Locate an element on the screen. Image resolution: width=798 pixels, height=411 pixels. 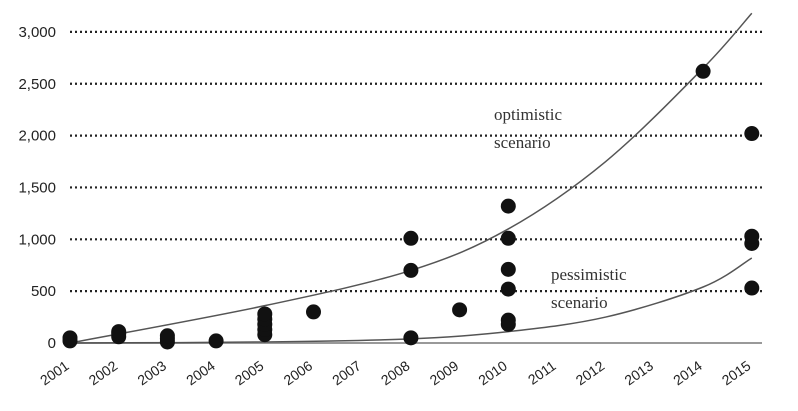
y-axis-ticks: 0 500 1,000 1,500 2,000 2,500 3,000 is located at coordinates (37, 188).